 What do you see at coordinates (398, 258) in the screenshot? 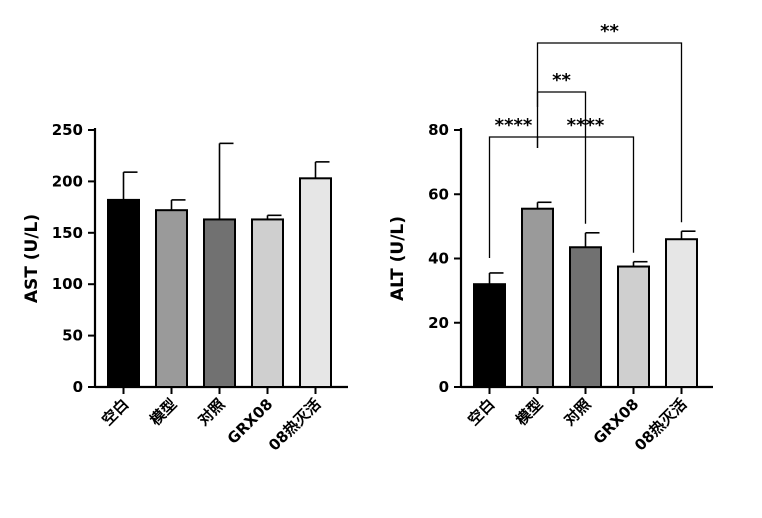
I see `y-axis-title: ALT (U/L)` at bounding box center [398, 258].